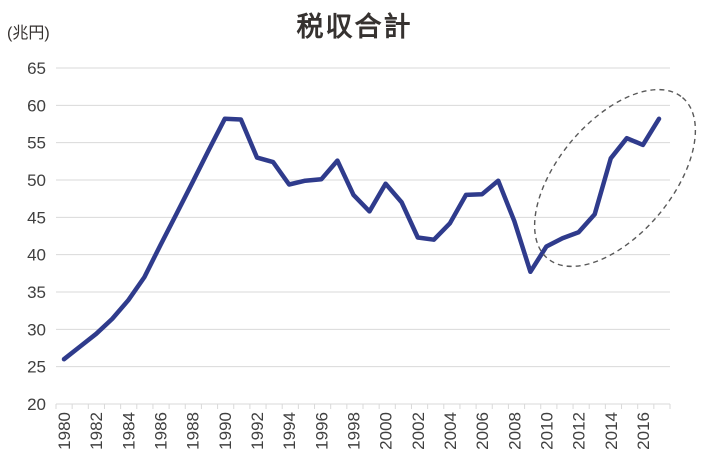 This screenshot has height=469, width=709. I want to click on x-tick-label: 2000, so click(386, 431).